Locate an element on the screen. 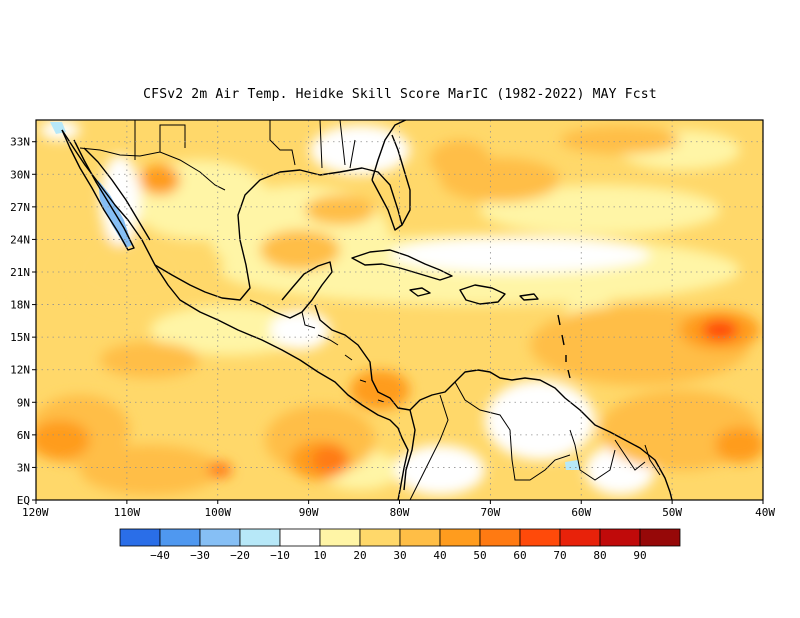 This screenshot has height=618, width=800. lat-tick-label: 12N is located at coordinates (20, 370).